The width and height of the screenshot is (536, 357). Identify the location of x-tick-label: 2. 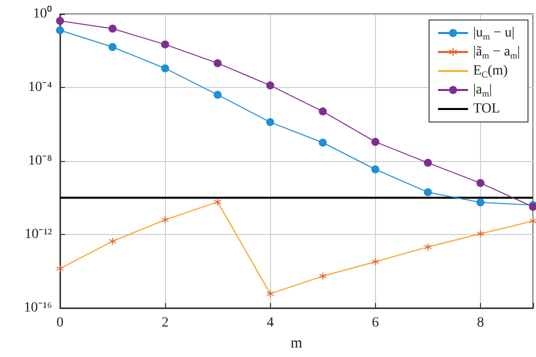
(165, 323).